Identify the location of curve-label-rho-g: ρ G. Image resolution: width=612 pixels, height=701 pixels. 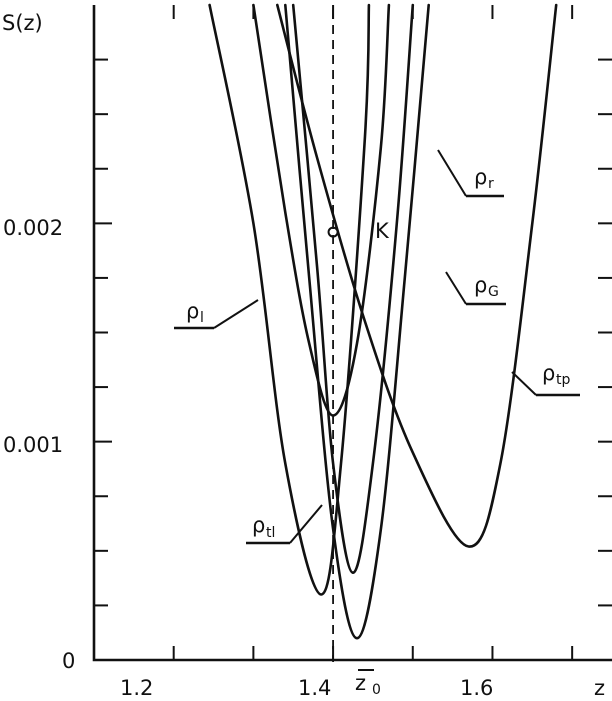
(486, 289).